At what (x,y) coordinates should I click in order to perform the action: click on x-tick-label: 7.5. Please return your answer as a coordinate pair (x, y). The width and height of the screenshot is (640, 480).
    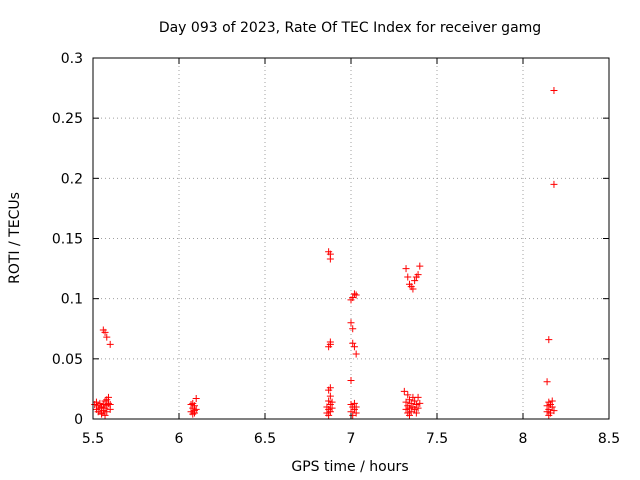
    Looking at the image, I should click on (437, 439).